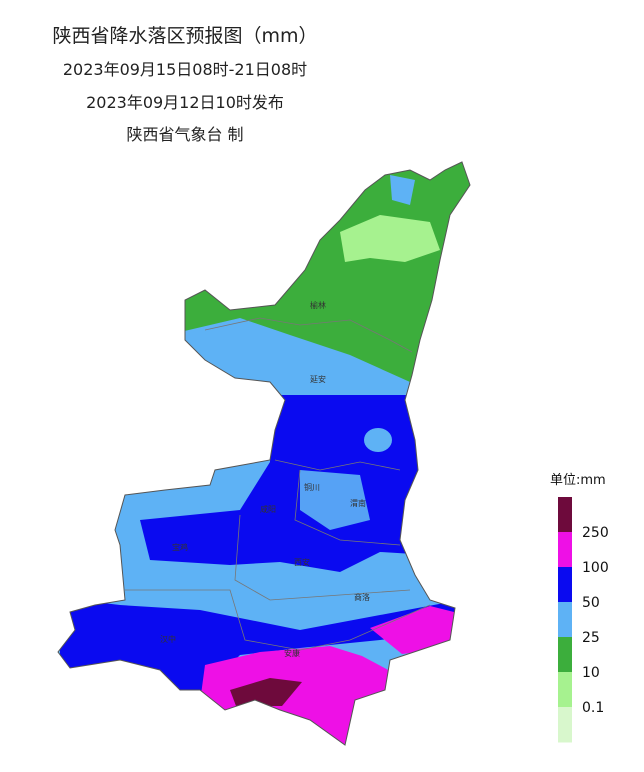  Describe the element at coordinates (591, 603) in the screenshot. I see `legend-label: 50` at that location.